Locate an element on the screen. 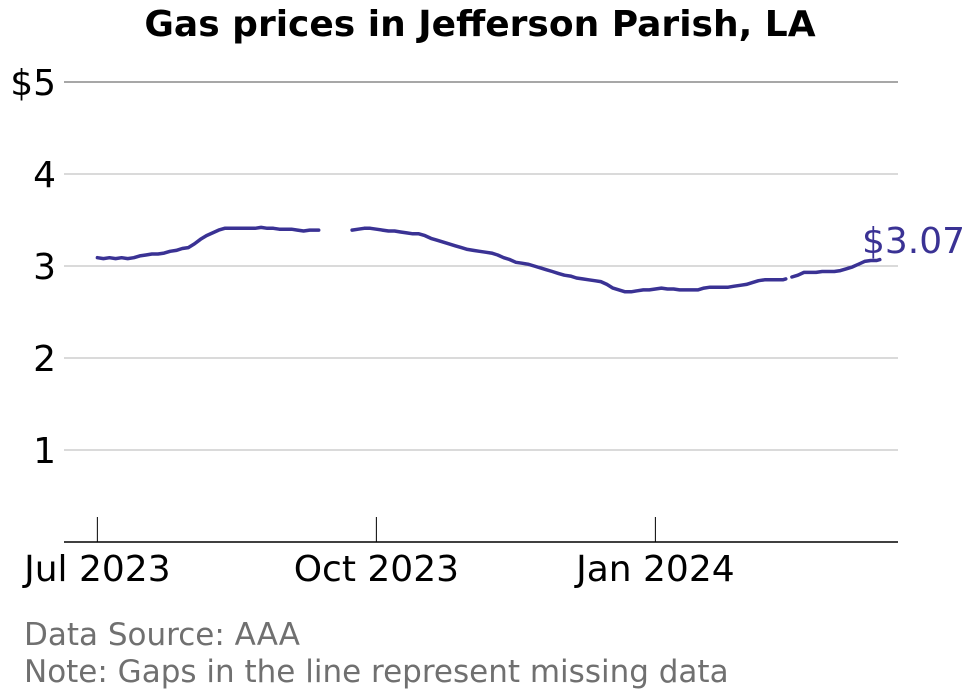 The height and width of the screenshot is (699, 980). chart-title: Gas prices in Jefferson Parish, LA is located at coordinates (480, 24).